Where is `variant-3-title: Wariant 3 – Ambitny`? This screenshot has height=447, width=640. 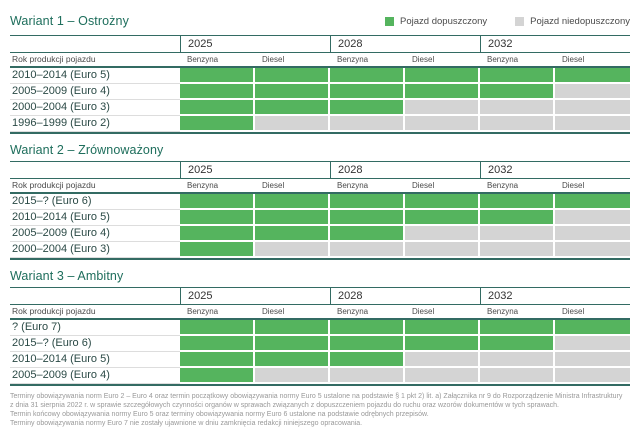 variant-3-title: Wariant 3 – Ambitny is located at coordinates (67, 276).